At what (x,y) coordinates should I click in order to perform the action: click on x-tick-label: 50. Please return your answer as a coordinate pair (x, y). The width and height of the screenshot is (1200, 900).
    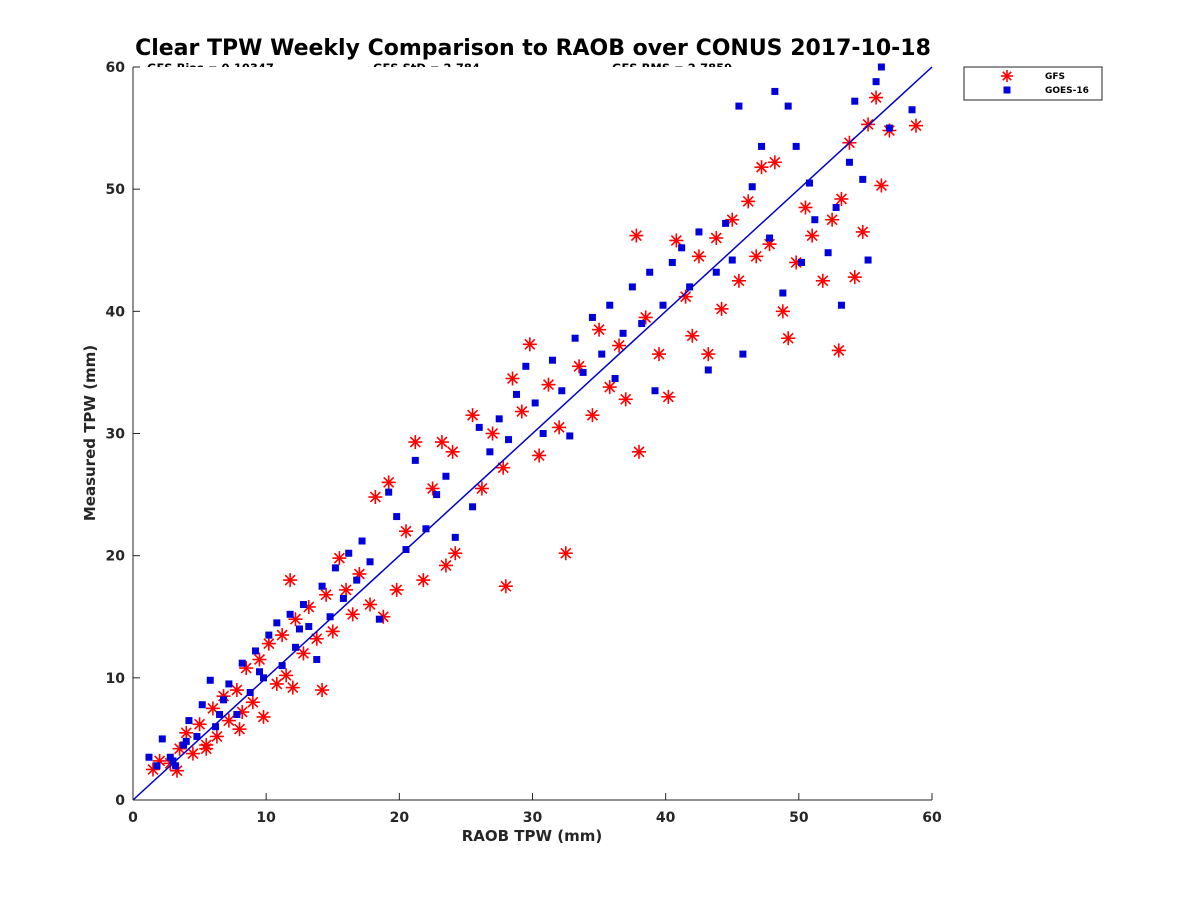
    Looking at the image, I should click on (799, 818).